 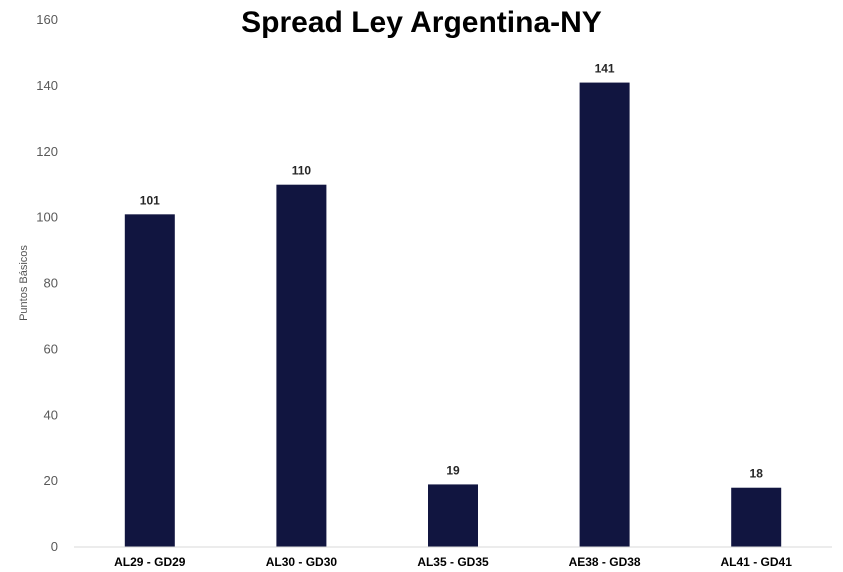 I want to click on y-tick-label: 40, so click(x=51, y=414).